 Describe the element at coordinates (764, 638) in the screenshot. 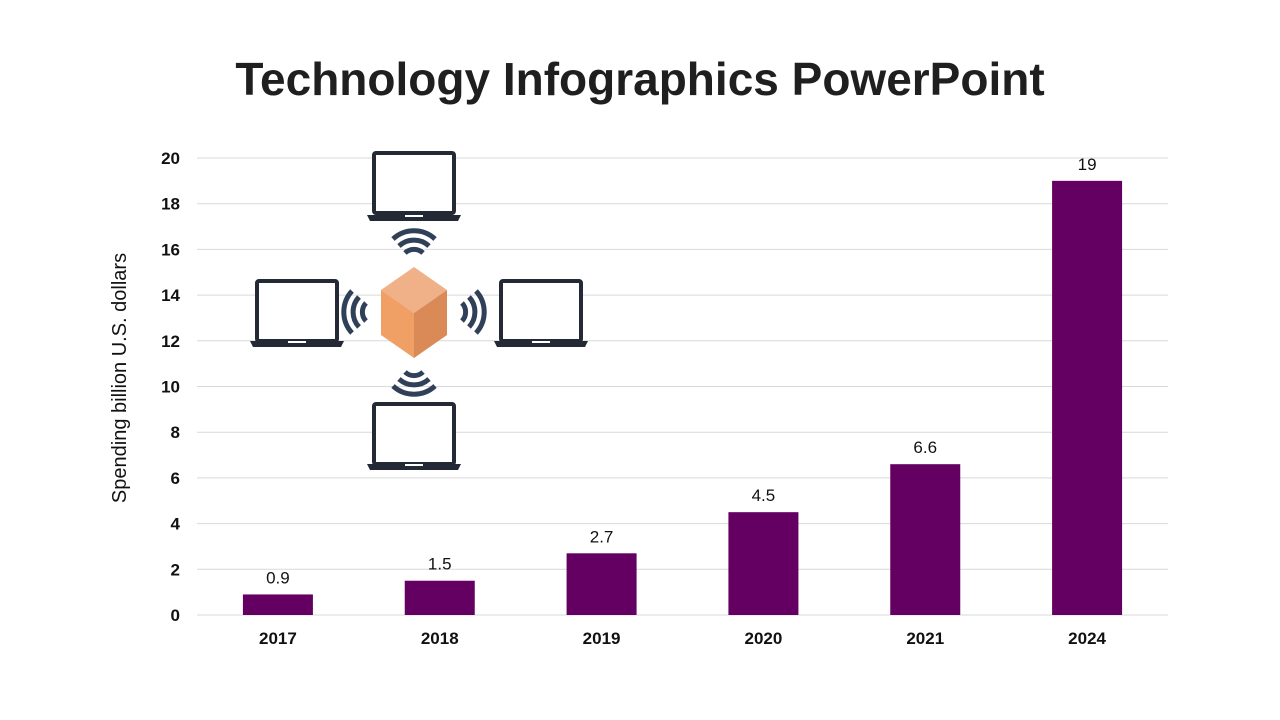

I see `x-tick-label: 2020` at that location.